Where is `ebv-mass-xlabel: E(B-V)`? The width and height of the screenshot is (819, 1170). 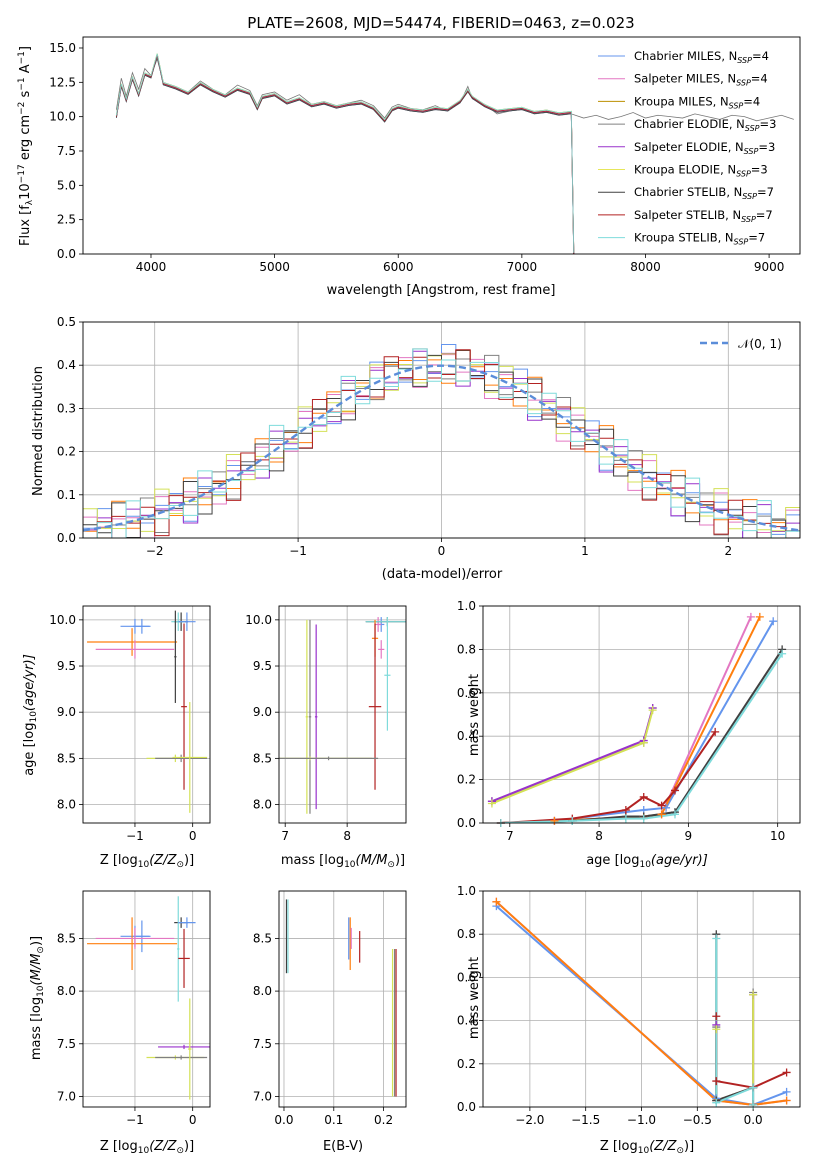 ebv-mass-xlabel: E(B-V) is located at coordinates (343, 1146).